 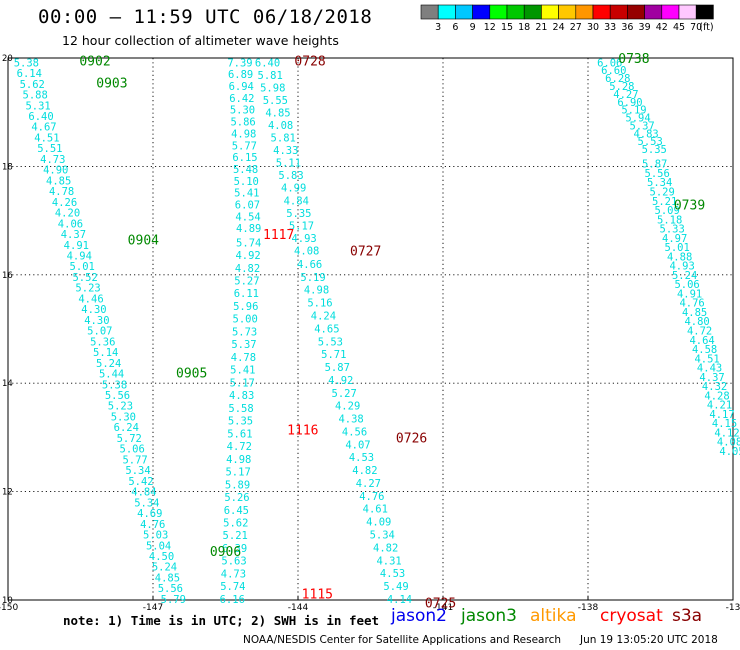 I want to click on x-tick-label: -141, so click(x=443, y=608).